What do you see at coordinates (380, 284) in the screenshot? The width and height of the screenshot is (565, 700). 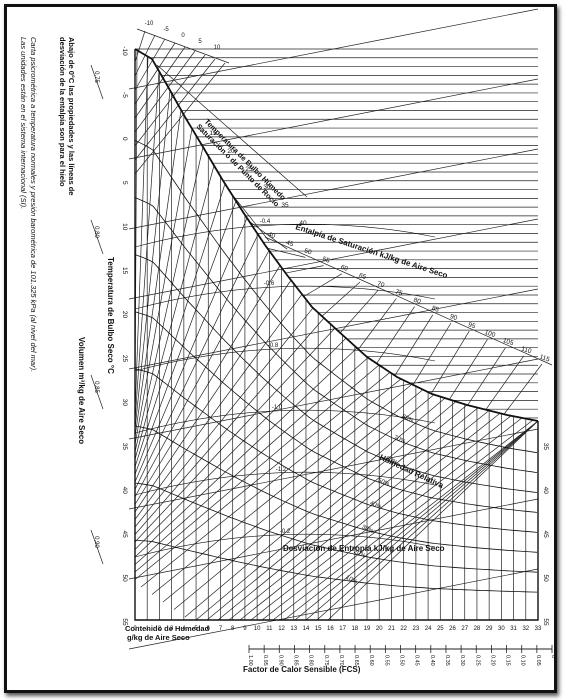 I see `enthalpy-tick-label: 70` at bounding box center [380, 284].